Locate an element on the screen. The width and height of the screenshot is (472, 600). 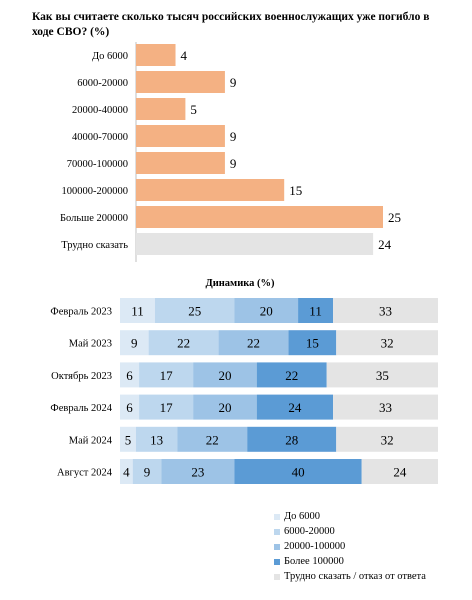
legend-label: Более 100000 is located at coordinates (314, 561).